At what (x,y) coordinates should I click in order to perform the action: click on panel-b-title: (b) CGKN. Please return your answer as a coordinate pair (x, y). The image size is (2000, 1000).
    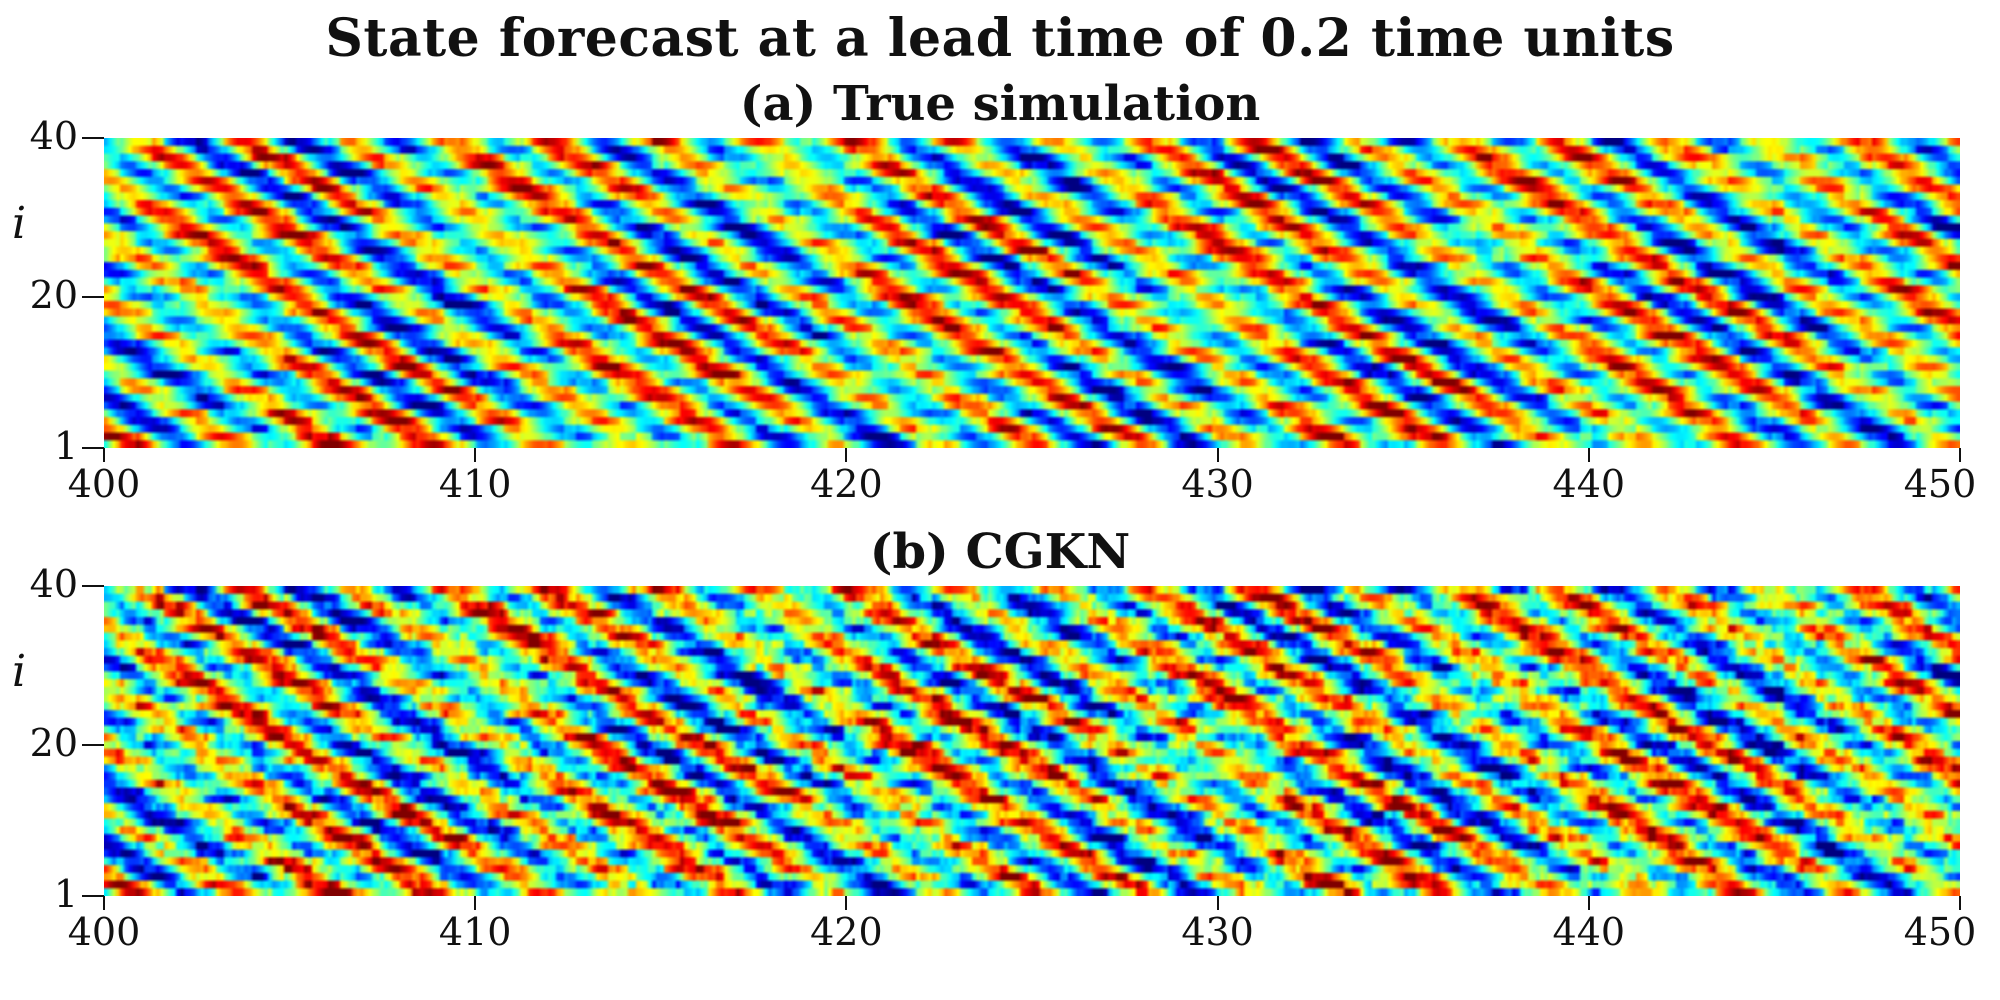
    Looking at the image, I should click on (1000, 552).